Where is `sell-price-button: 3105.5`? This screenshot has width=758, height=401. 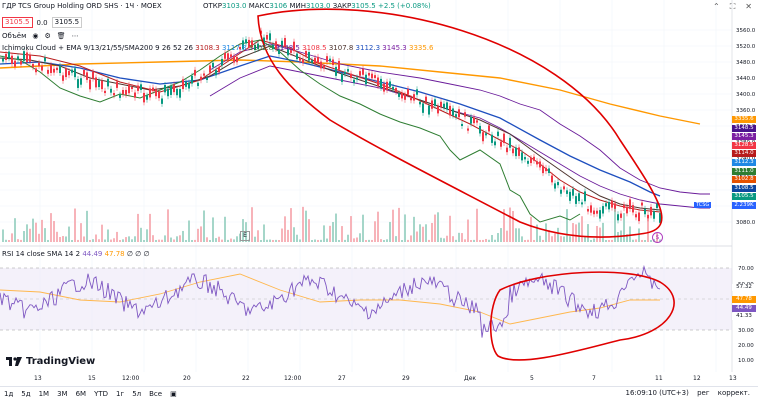 sell-price-button: 3105.5 is located at coordinates (17, 22).